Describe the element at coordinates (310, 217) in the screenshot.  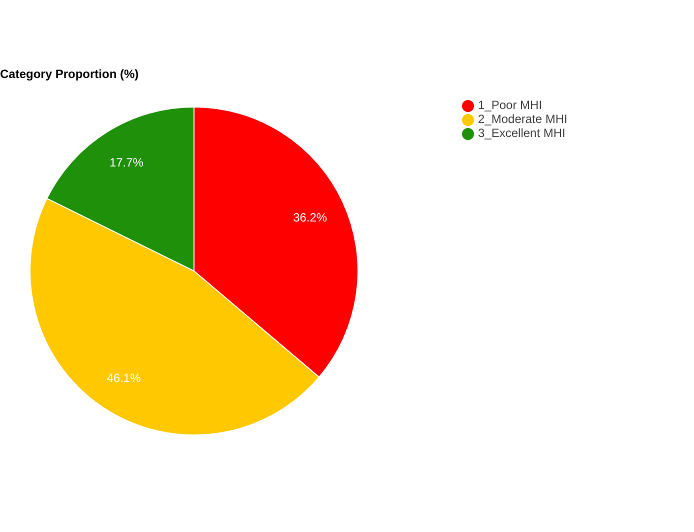
I see `data-label: 36.2%` at that location.